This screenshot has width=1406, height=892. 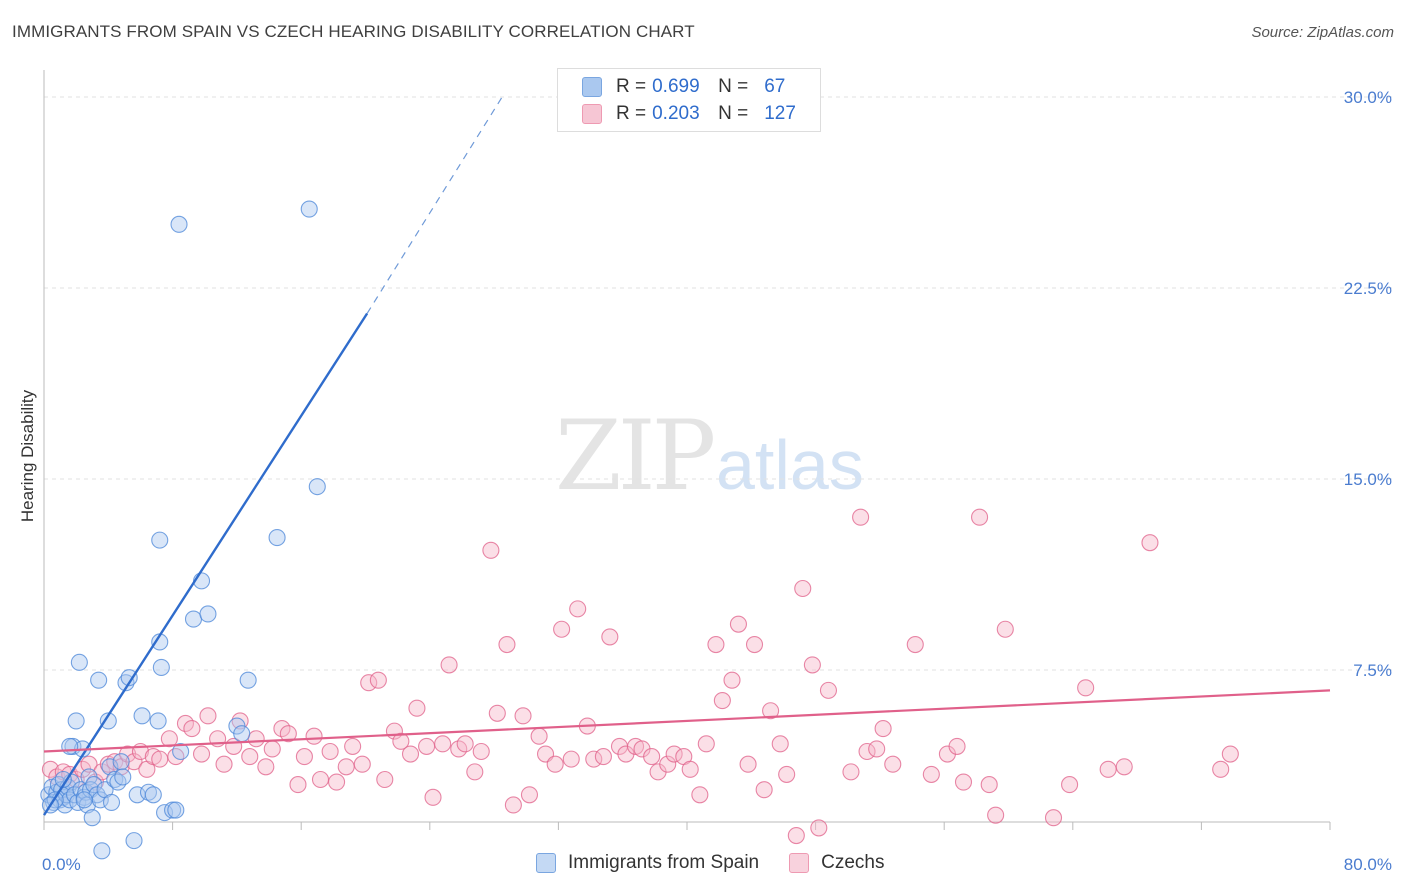 I want to click on stats-legend: R = 0.699 N = 67 R = 0.203 N = 127, so click(x=689, y=100).